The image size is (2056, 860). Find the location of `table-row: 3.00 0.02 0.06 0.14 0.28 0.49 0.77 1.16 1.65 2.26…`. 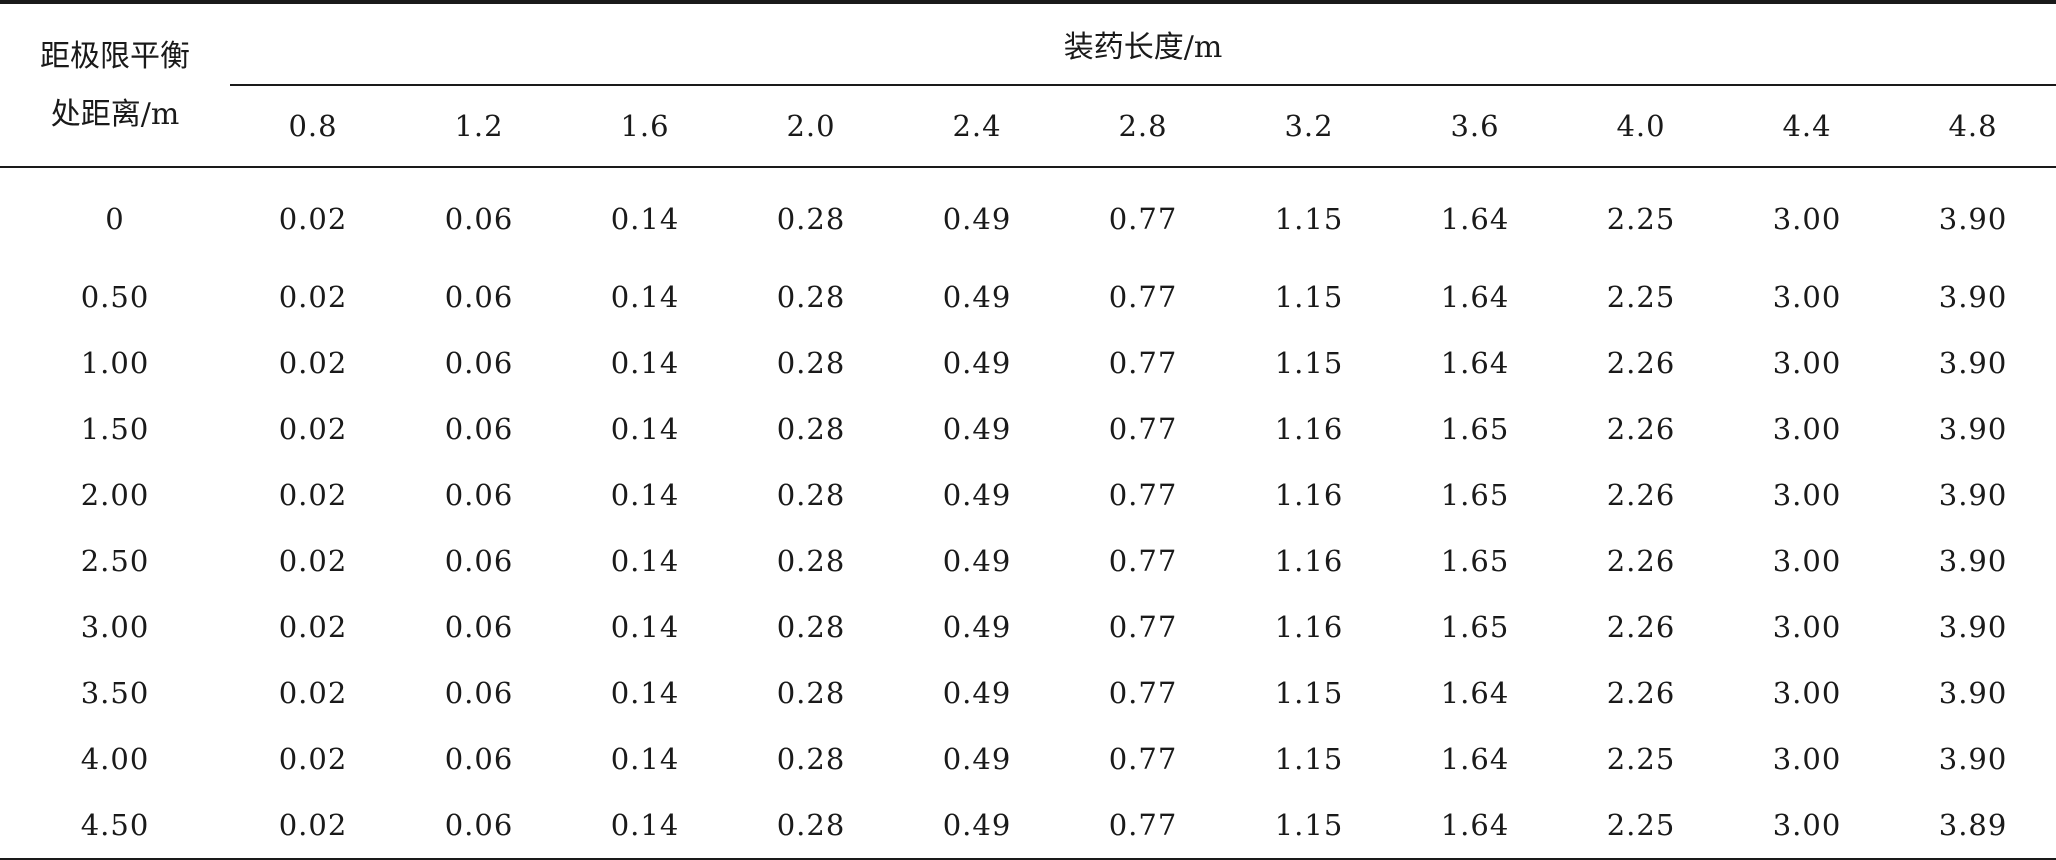

table-row: 3.00 0.02 0.06 0.14 0.28 0.49 0.77 1.16 1.65 2.26… is located at coordinates (1028, 627).